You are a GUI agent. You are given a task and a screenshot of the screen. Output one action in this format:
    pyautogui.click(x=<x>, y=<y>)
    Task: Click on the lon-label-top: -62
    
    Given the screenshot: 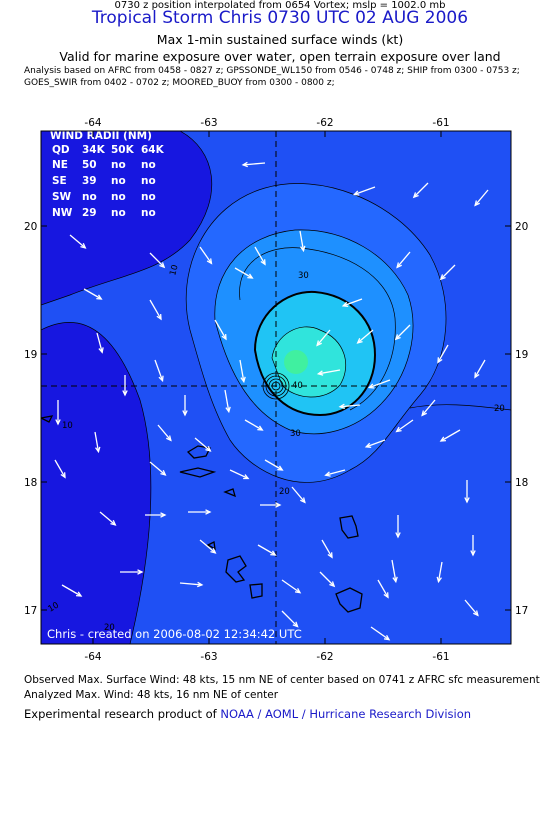 What is the action you would take?
    pyautogui.click(x=324, y=123)
    